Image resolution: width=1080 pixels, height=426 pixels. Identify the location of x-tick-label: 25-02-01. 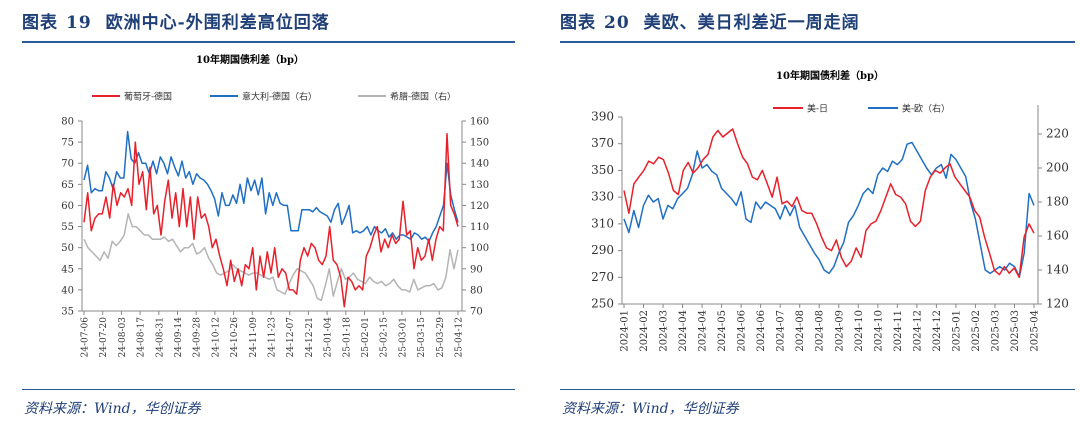
(366, 337).